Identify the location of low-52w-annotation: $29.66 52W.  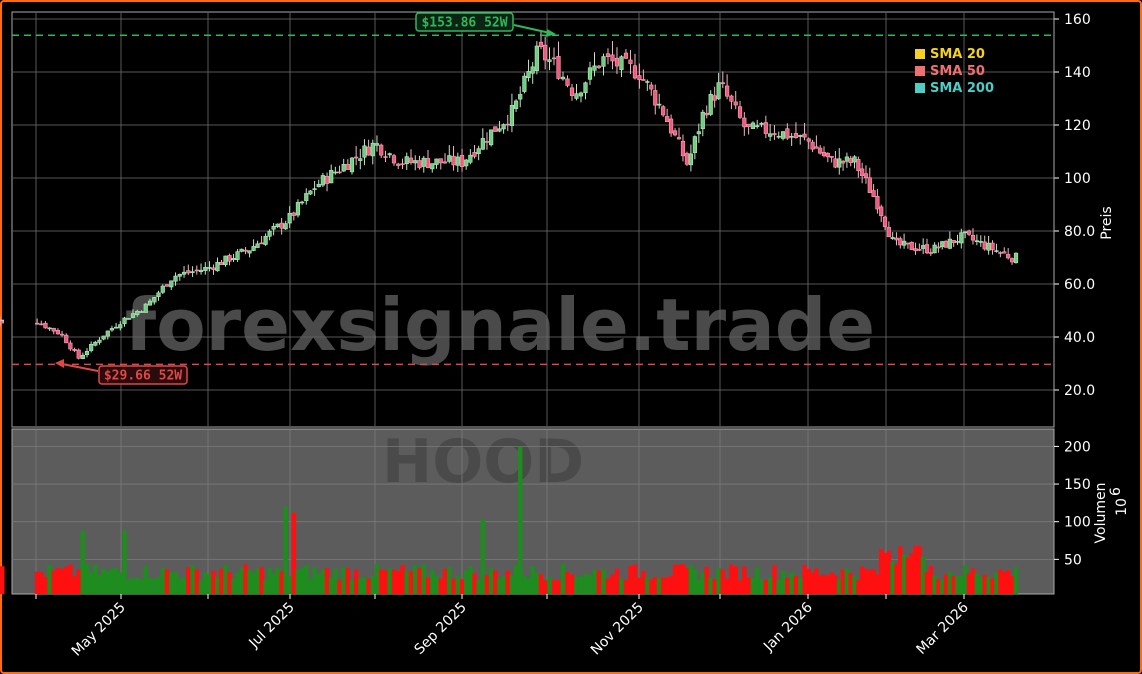
(121, 372).